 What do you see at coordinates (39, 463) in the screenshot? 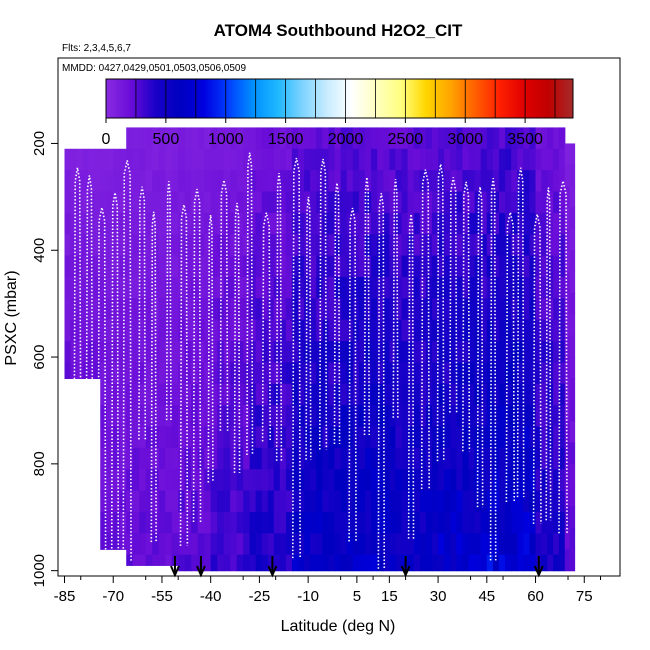
I see `y-tick-label: 800` at bounding box center [39, 463].